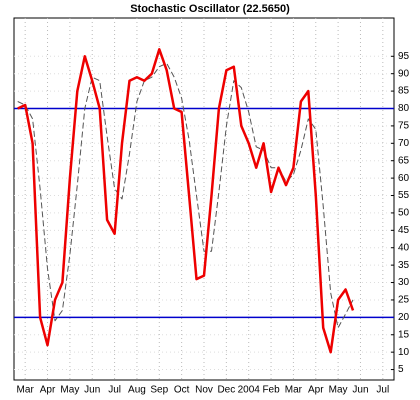  I want to click on y-tick-label: 75, so click(404, 126).